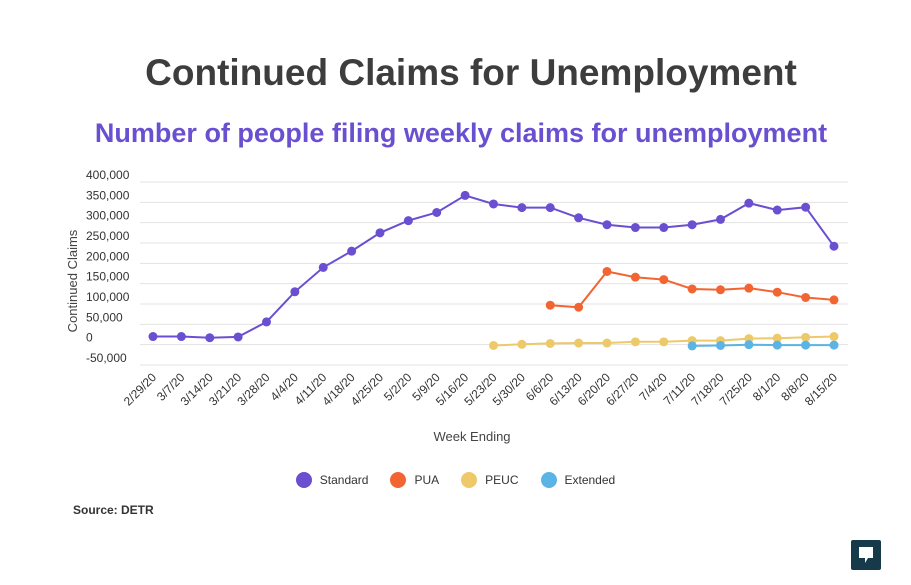  What do you see at coordinates (108, 256) in the screenshot?
I see `y-tick-label: 200,000` at bounding box center [108, 256].